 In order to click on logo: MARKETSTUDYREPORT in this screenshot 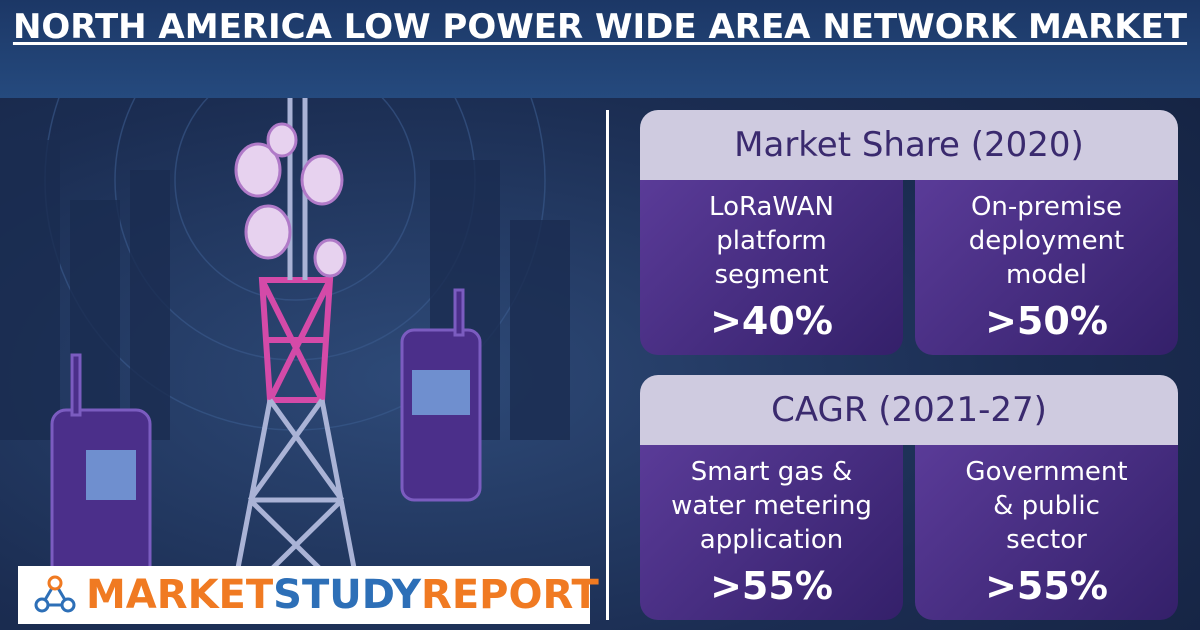, I will do `click(308, 595)`.